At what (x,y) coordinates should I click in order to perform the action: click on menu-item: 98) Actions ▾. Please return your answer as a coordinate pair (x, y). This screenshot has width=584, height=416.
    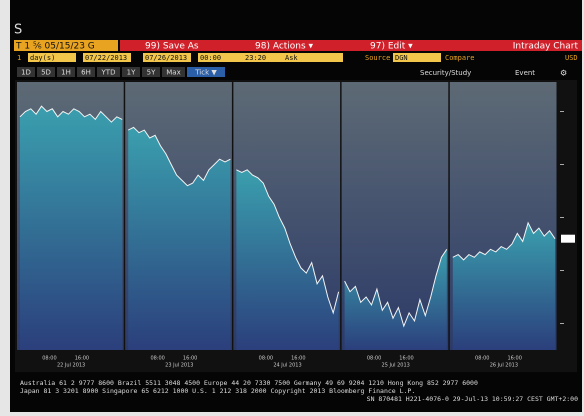
    Looking at the image, I should click on (284, 47).